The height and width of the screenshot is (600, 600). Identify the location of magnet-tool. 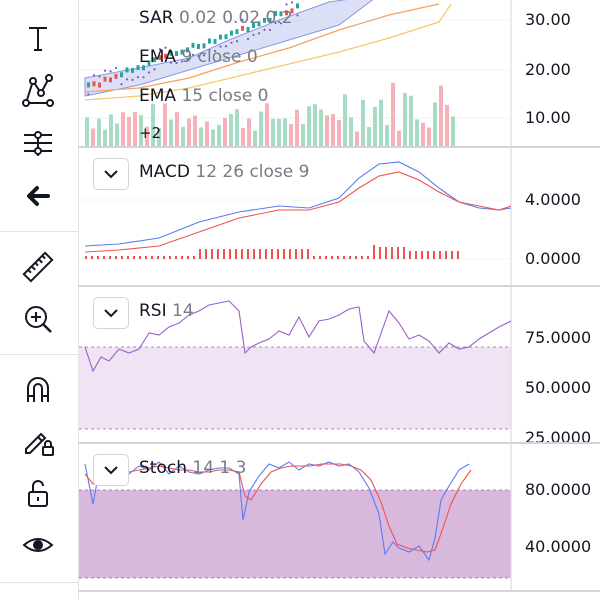
(38, 389).